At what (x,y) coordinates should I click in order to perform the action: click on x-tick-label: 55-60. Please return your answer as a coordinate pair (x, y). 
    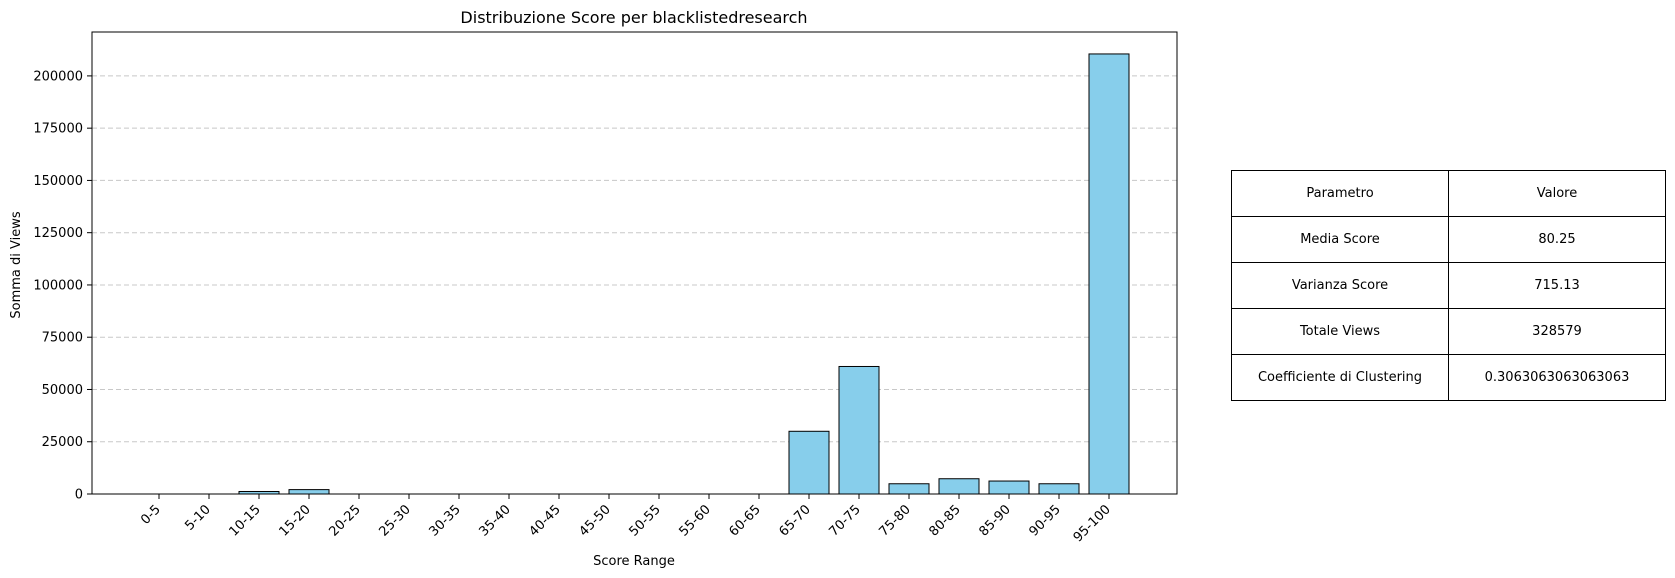
    Looking at the image, I should click on (695, 520).